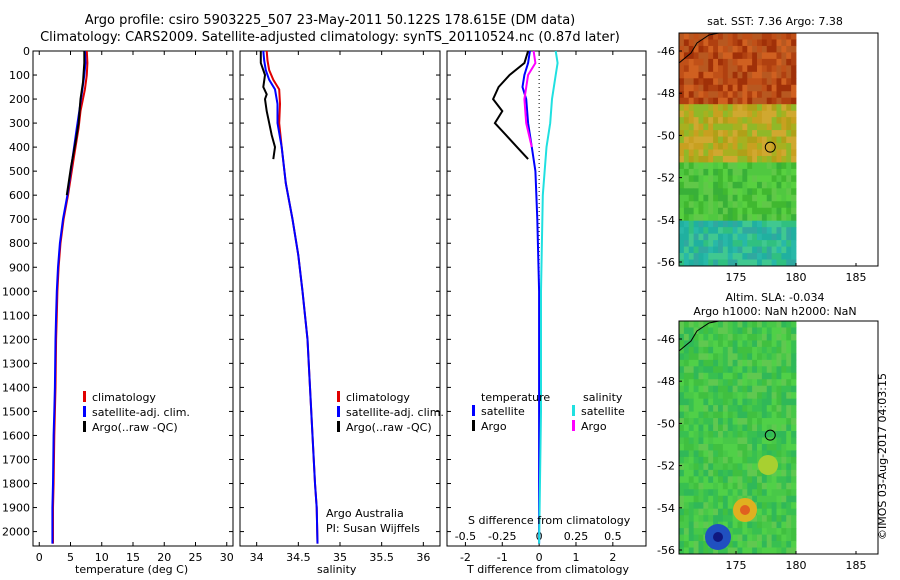 Image resolution: width=900 pixels, height=580 pixels. What do you see at coordinates (489, 426) in the screenshot?
I see `legend-argo-t-diff: Argo` at bounding box center [489, 426].